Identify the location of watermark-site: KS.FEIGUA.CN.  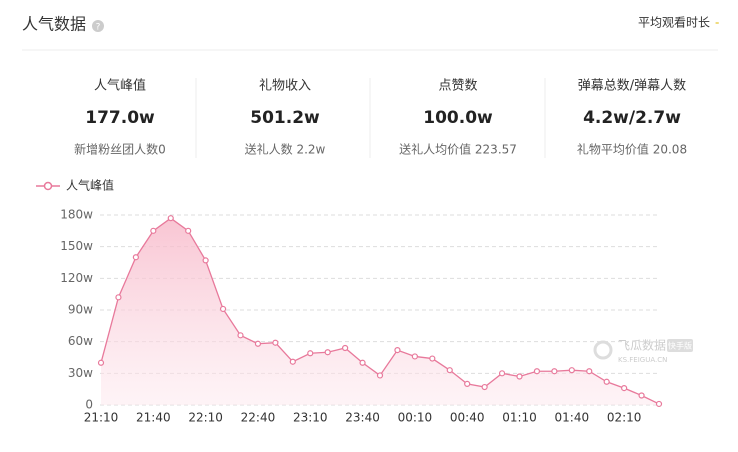
(642, 360).